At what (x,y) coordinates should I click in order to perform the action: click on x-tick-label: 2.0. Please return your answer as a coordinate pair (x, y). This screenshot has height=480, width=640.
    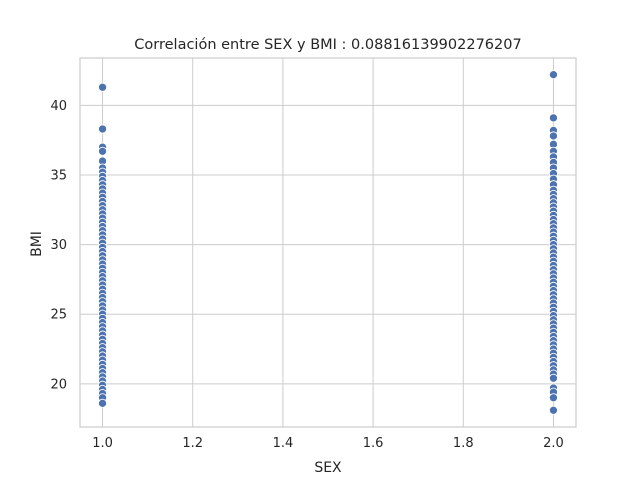
    Looking at the image, I should click on (553, 443).